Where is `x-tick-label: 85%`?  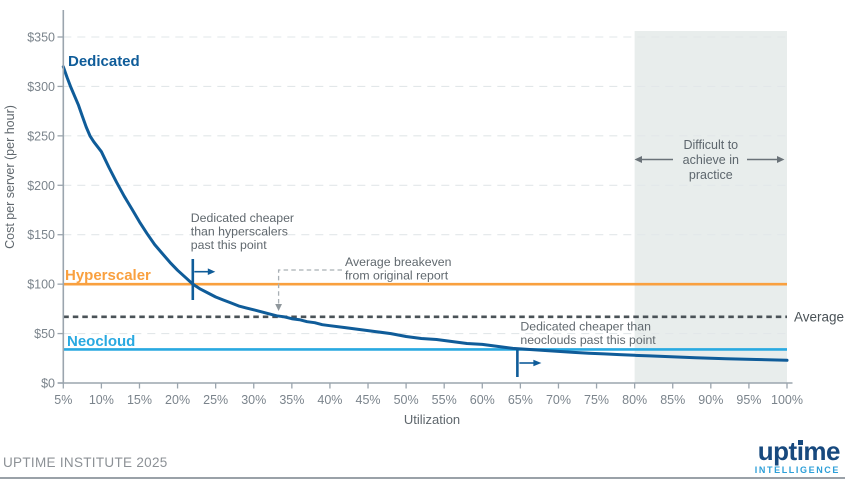 x-tick-label: 85% is located at coordinates (672, 400).